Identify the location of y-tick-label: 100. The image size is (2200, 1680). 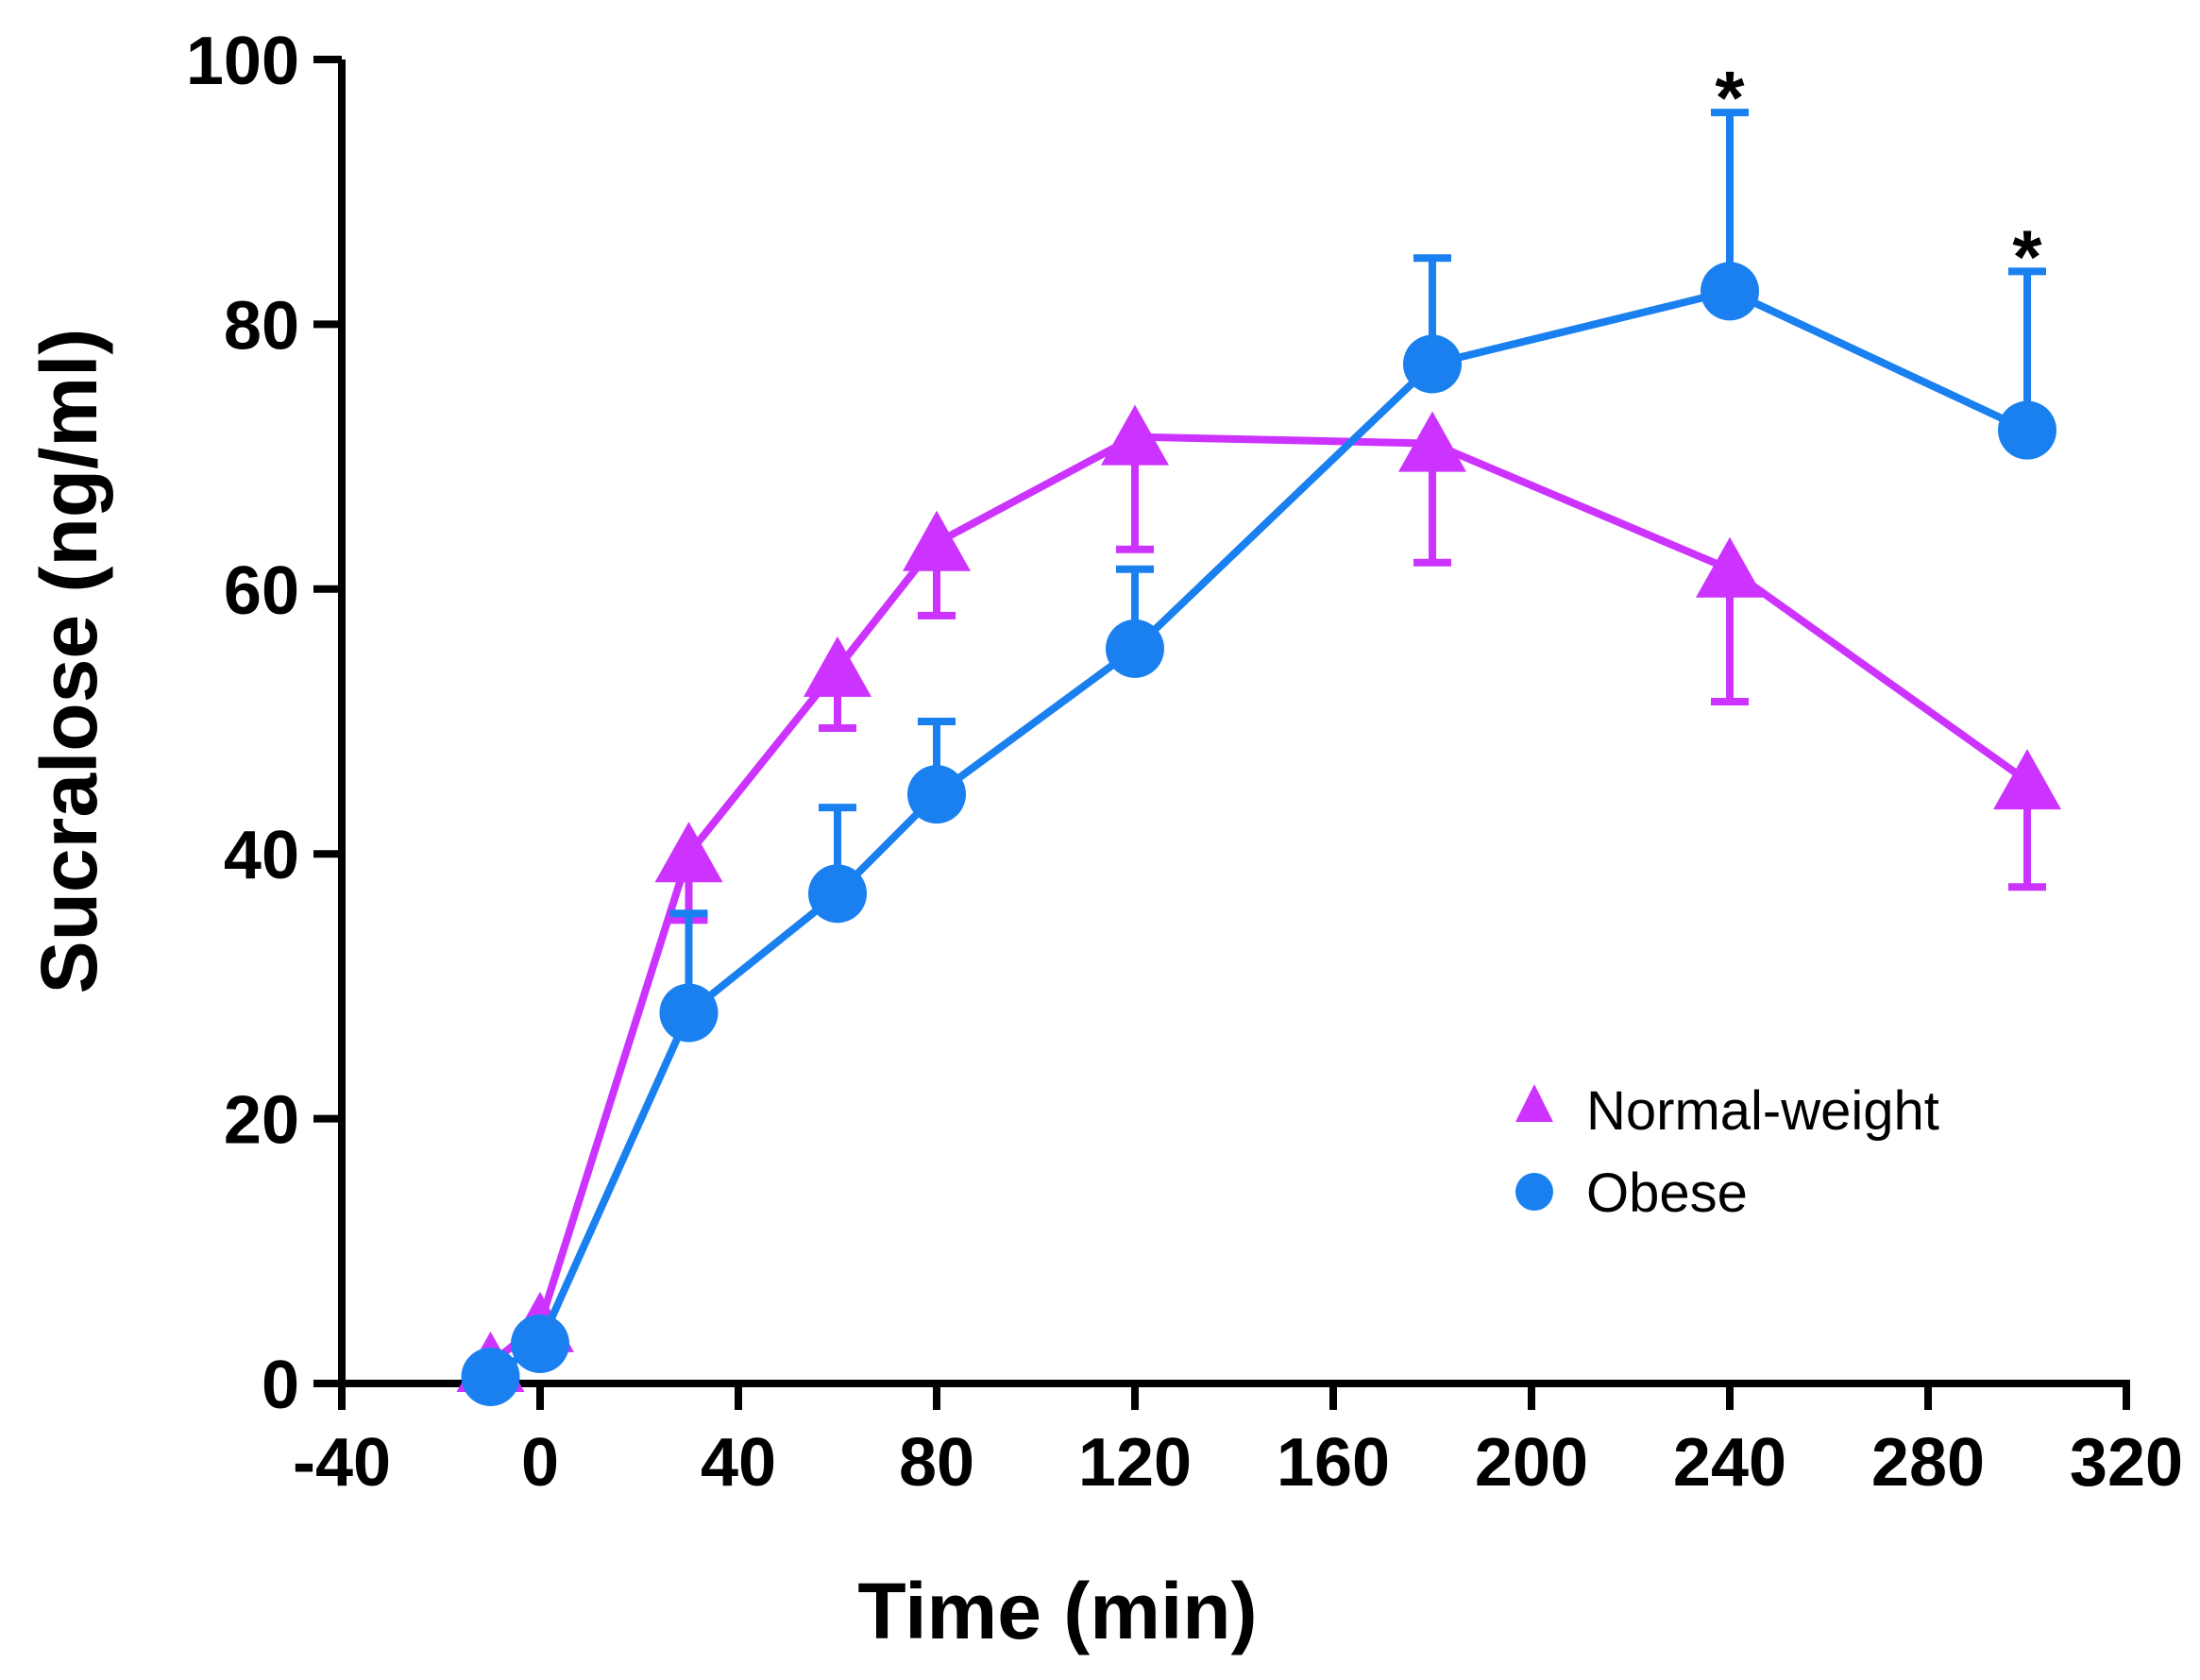
(242, 61).